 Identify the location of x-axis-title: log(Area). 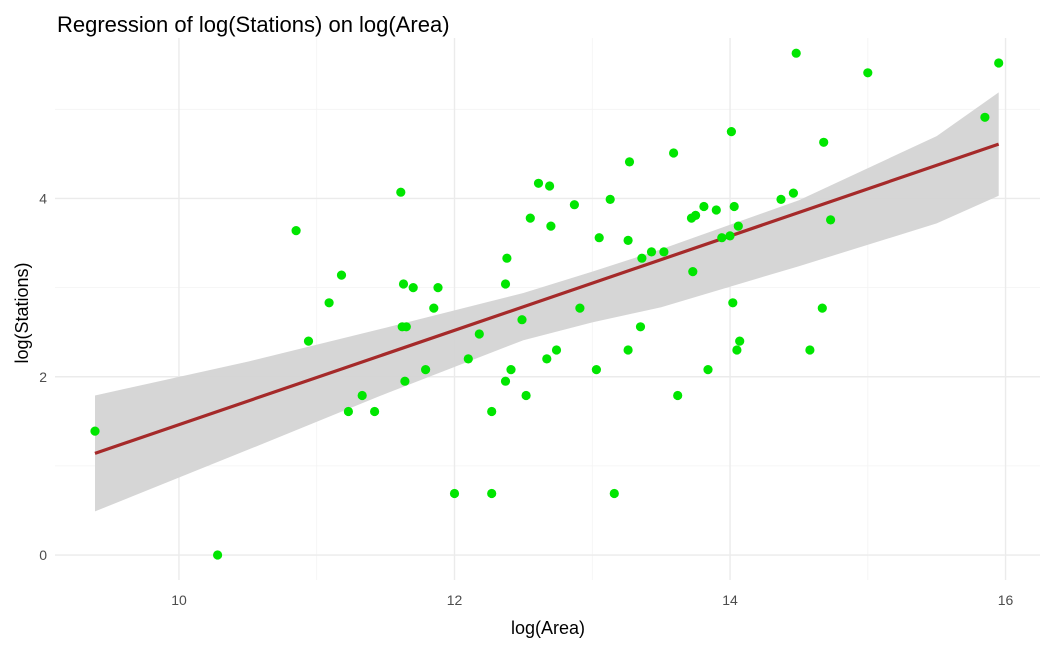
(548, 628).